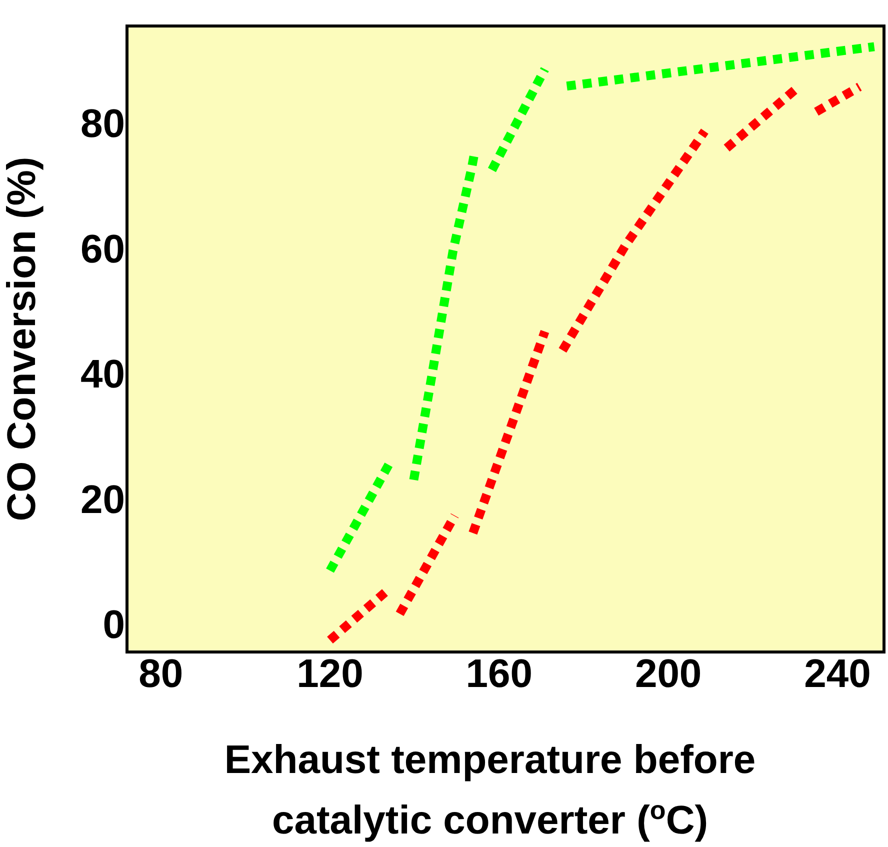  I want to click on x-tick-label: 160, so click(499, 674).